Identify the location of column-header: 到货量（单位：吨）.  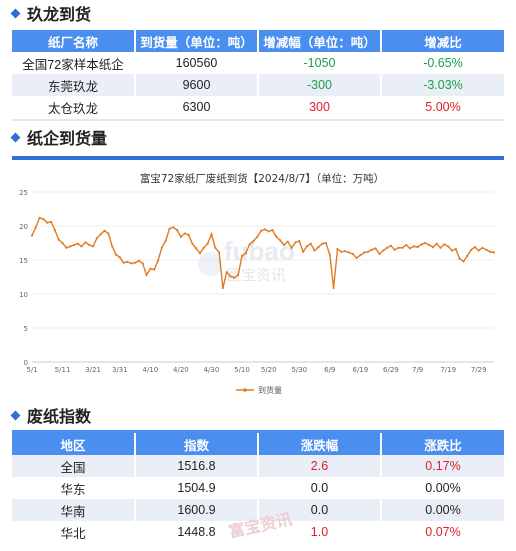
(197, 41).